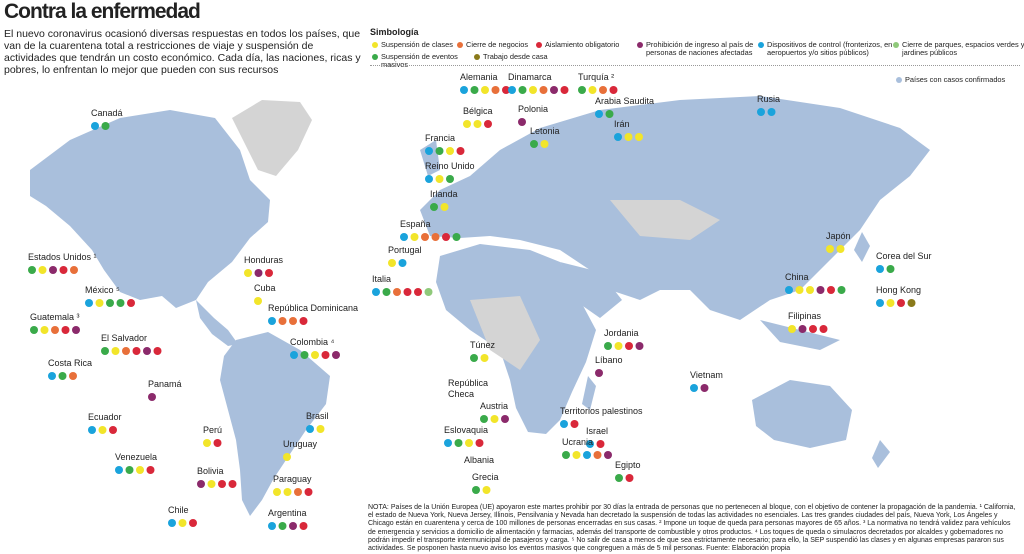 This screenshot has width=1024, height=554. Describe the element at coordinates (292, 479) in the screenshot. I see `country-label: Paraguay` at that location.